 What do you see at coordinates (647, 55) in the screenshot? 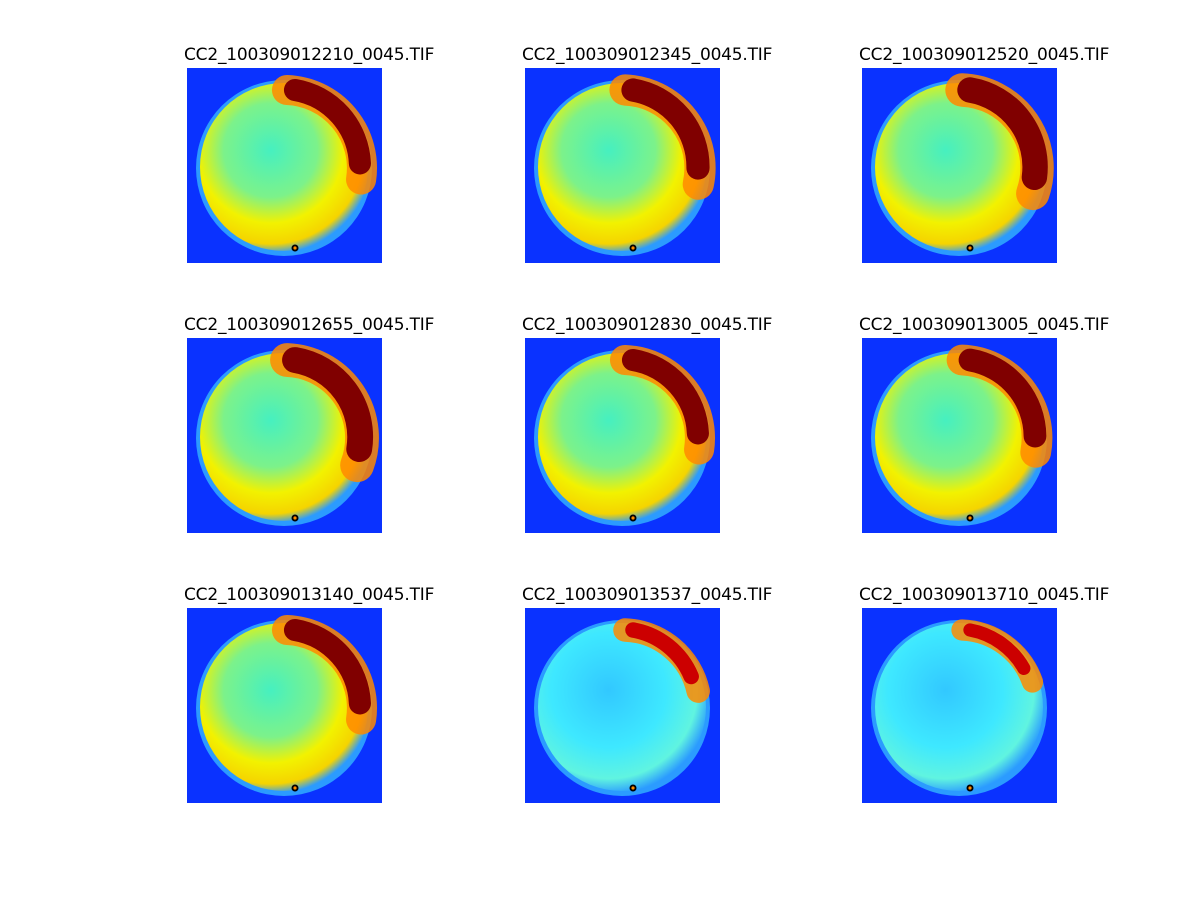
I see `panel-title: CC2_100309012345_0045.TIF` at bounding box center [647, 55].